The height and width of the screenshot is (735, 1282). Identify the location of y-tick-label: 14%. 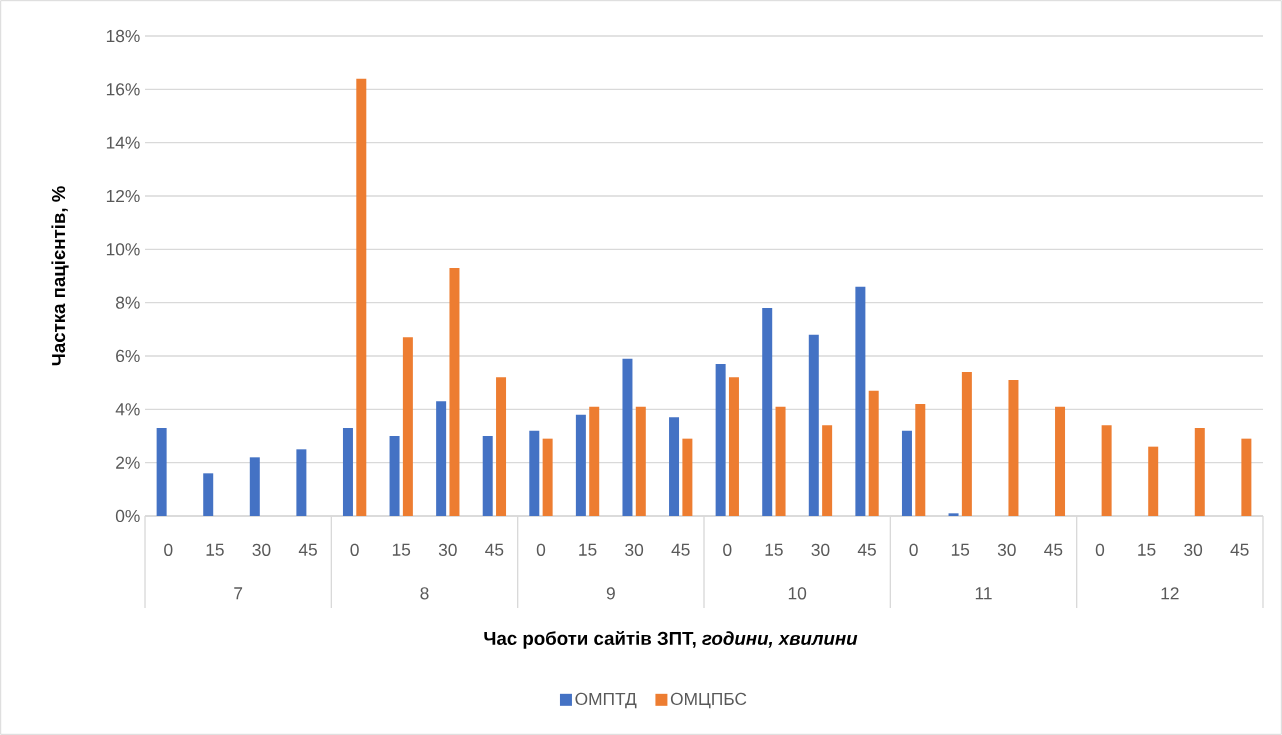
(123, 142).